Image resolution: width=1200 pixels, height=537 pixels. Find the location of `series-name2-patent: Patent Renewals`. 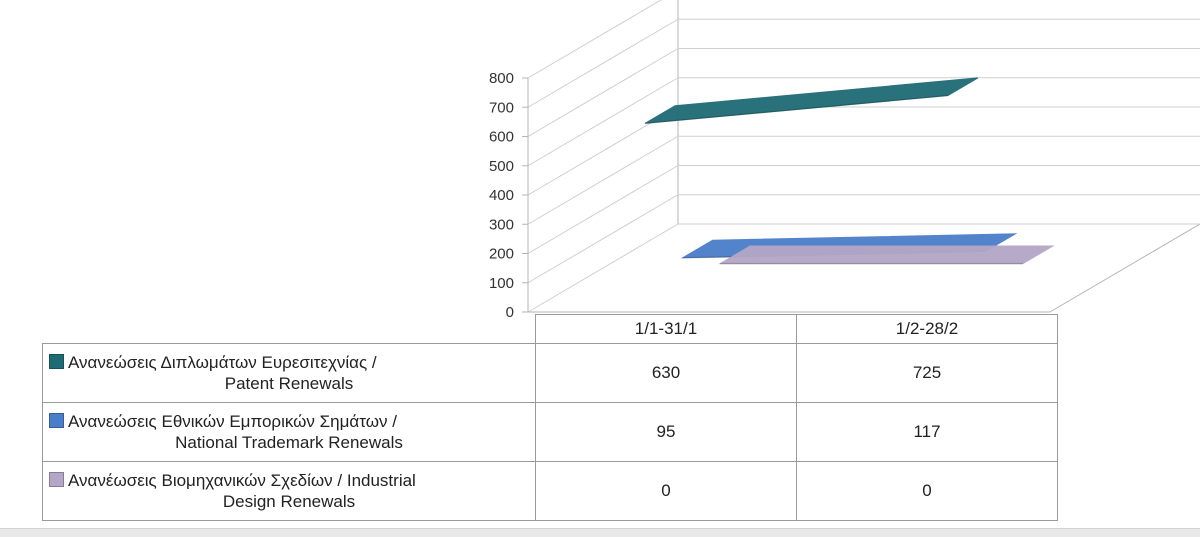

series-name2-patent: Patent Renewals is located at coordinates (289, 383).